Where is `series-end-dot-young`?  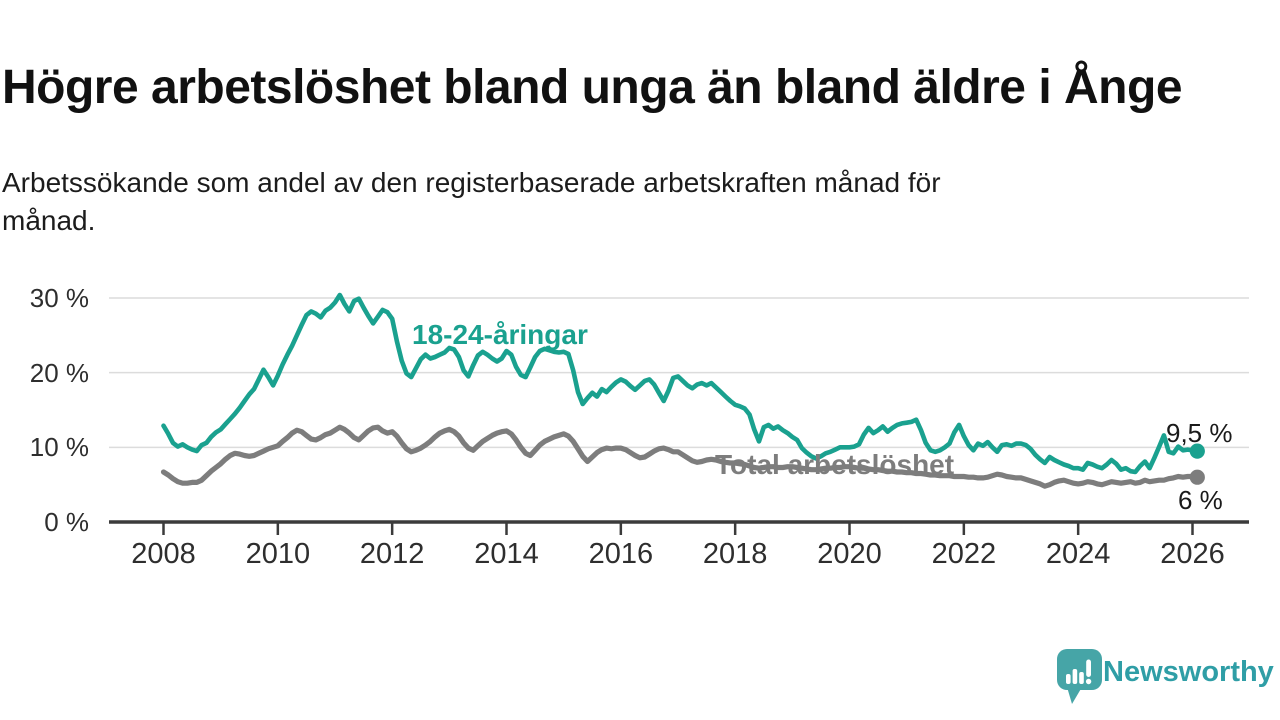 series-end-dot-young is located at coordinates (1197, 451).